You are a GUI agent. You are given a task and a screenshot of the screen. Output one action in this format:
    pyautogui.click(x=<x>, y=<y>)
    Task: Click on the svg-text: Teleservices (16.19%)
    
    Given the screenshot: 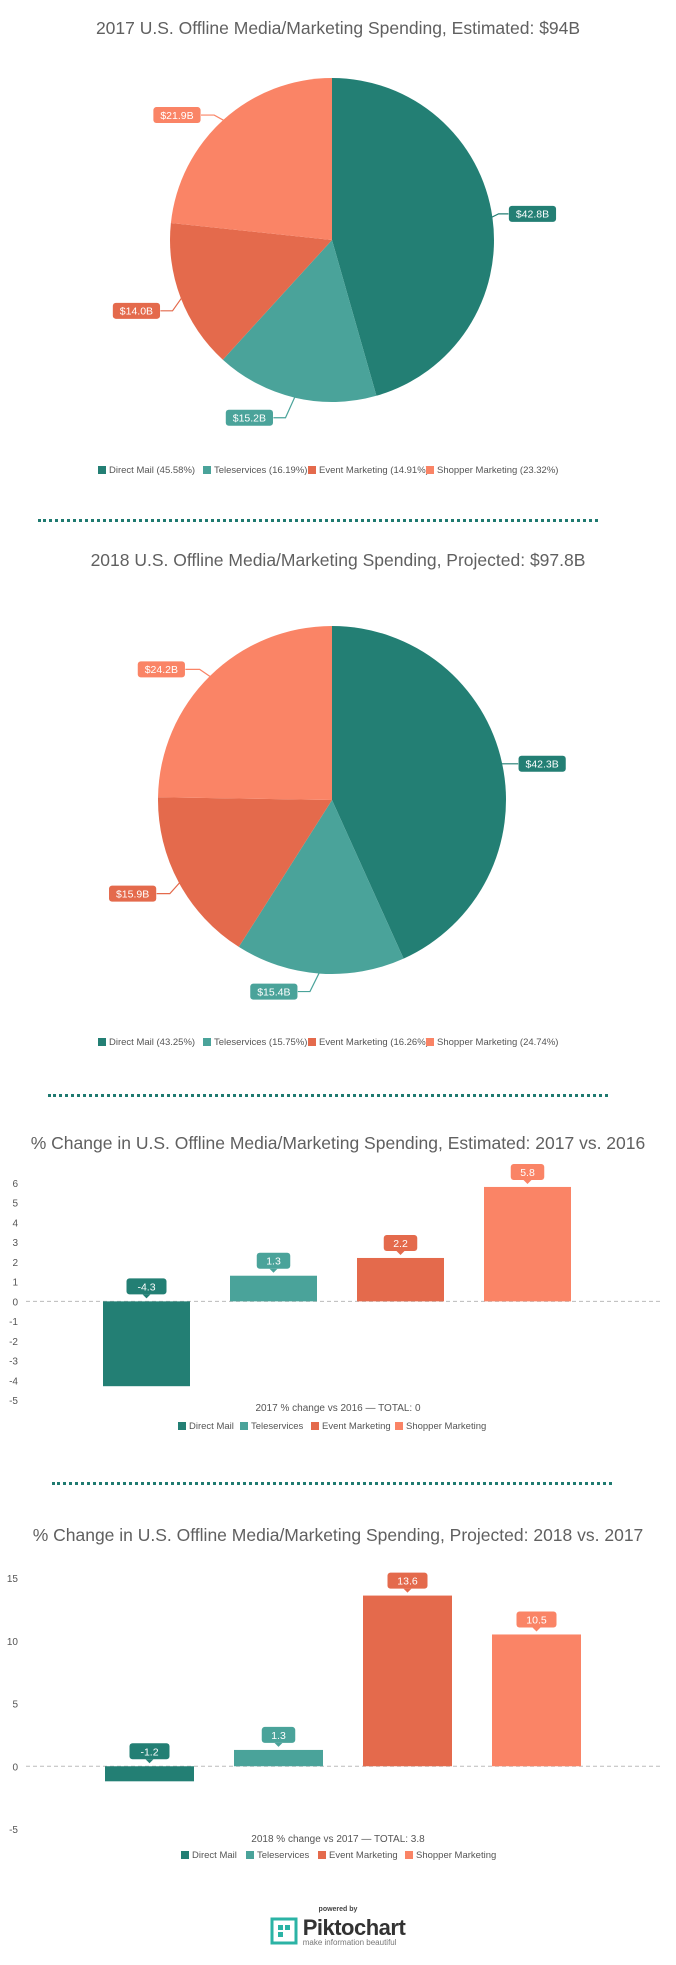 What is the action you would take?
    pyautogui.click(x=260, y=470)
    